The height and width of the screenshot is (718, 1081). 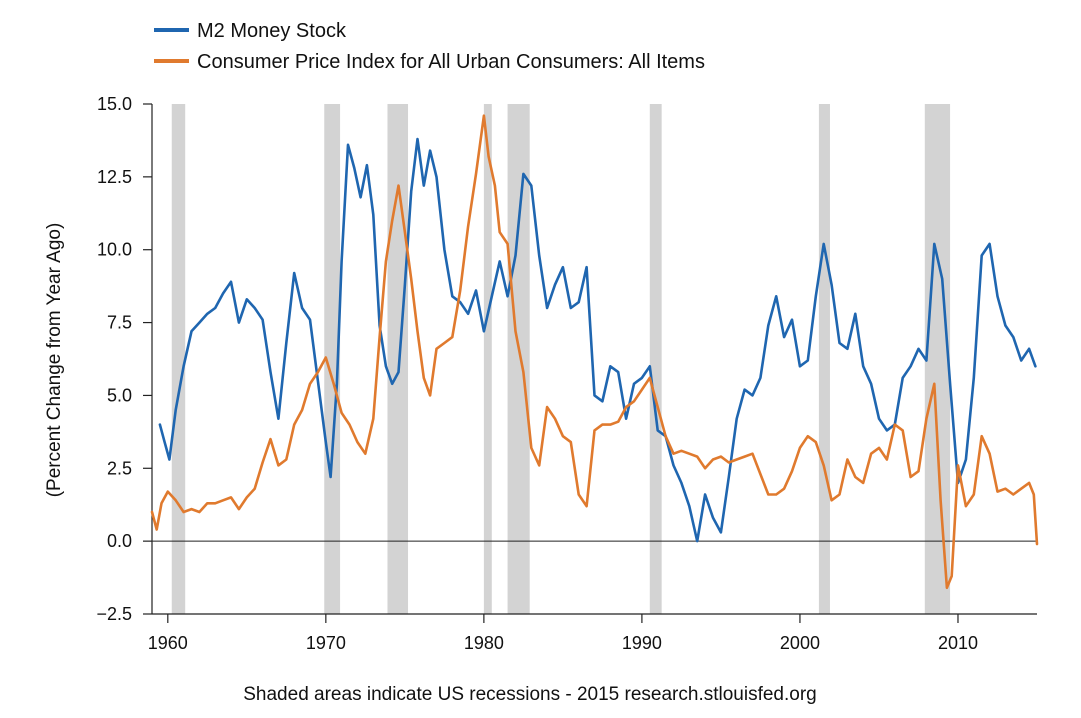 What do you see at coordinates (326, 643) in the screenshot?
I see `x-tick-label: 1970` at bounding box center [326, 643].